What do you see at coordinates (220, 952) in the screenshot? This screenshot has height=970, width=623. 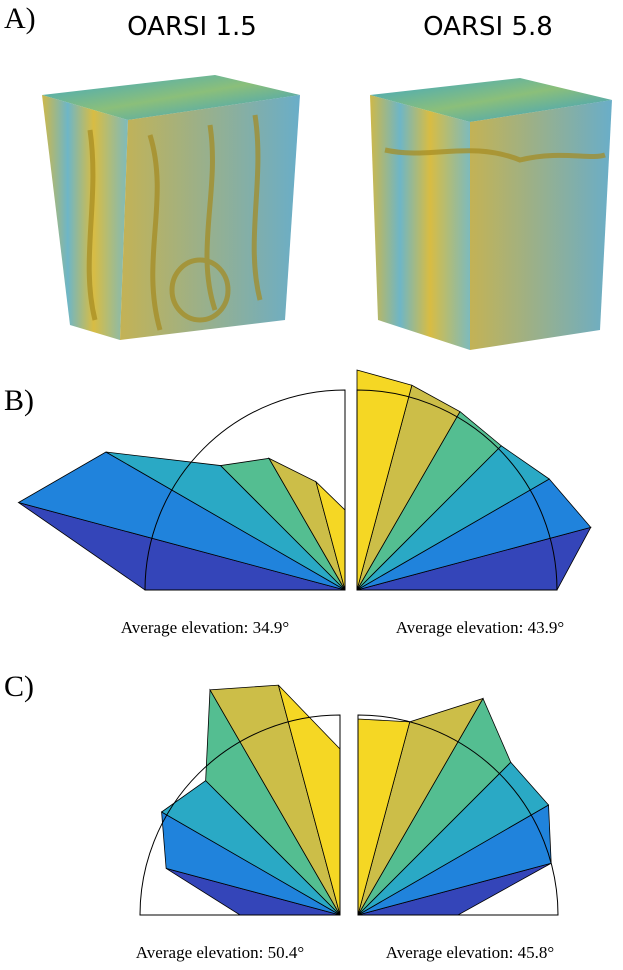 I see `caption: Average elevation: 50.4°` at bounding box center [220, 952].